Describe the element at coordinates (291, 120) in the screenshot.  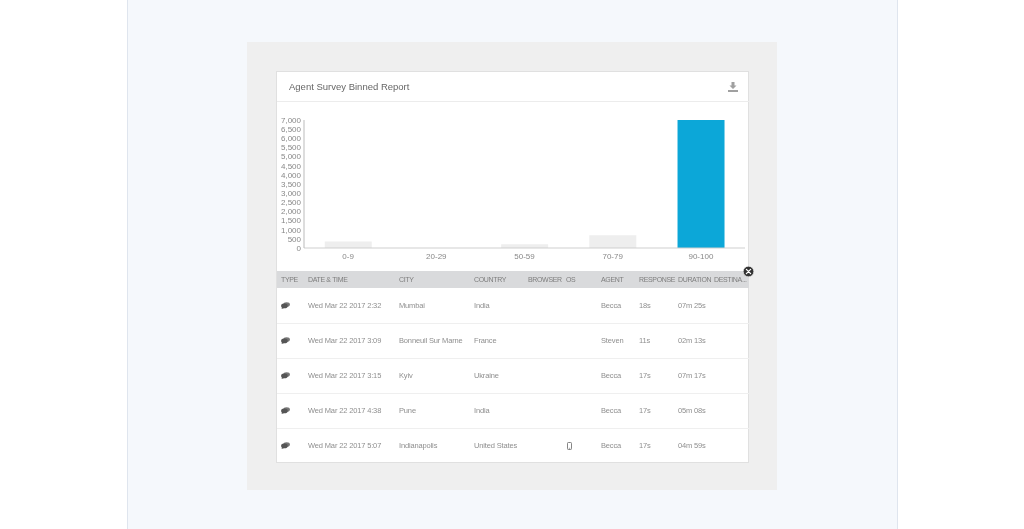
I see `y-tick-label: 7,000` at that location.